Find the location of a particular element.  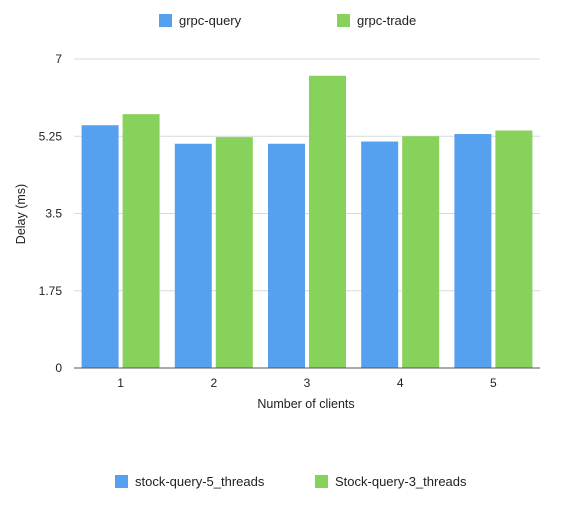

y-axis-title: Delay (ms) is located at coordinates (21, 214).